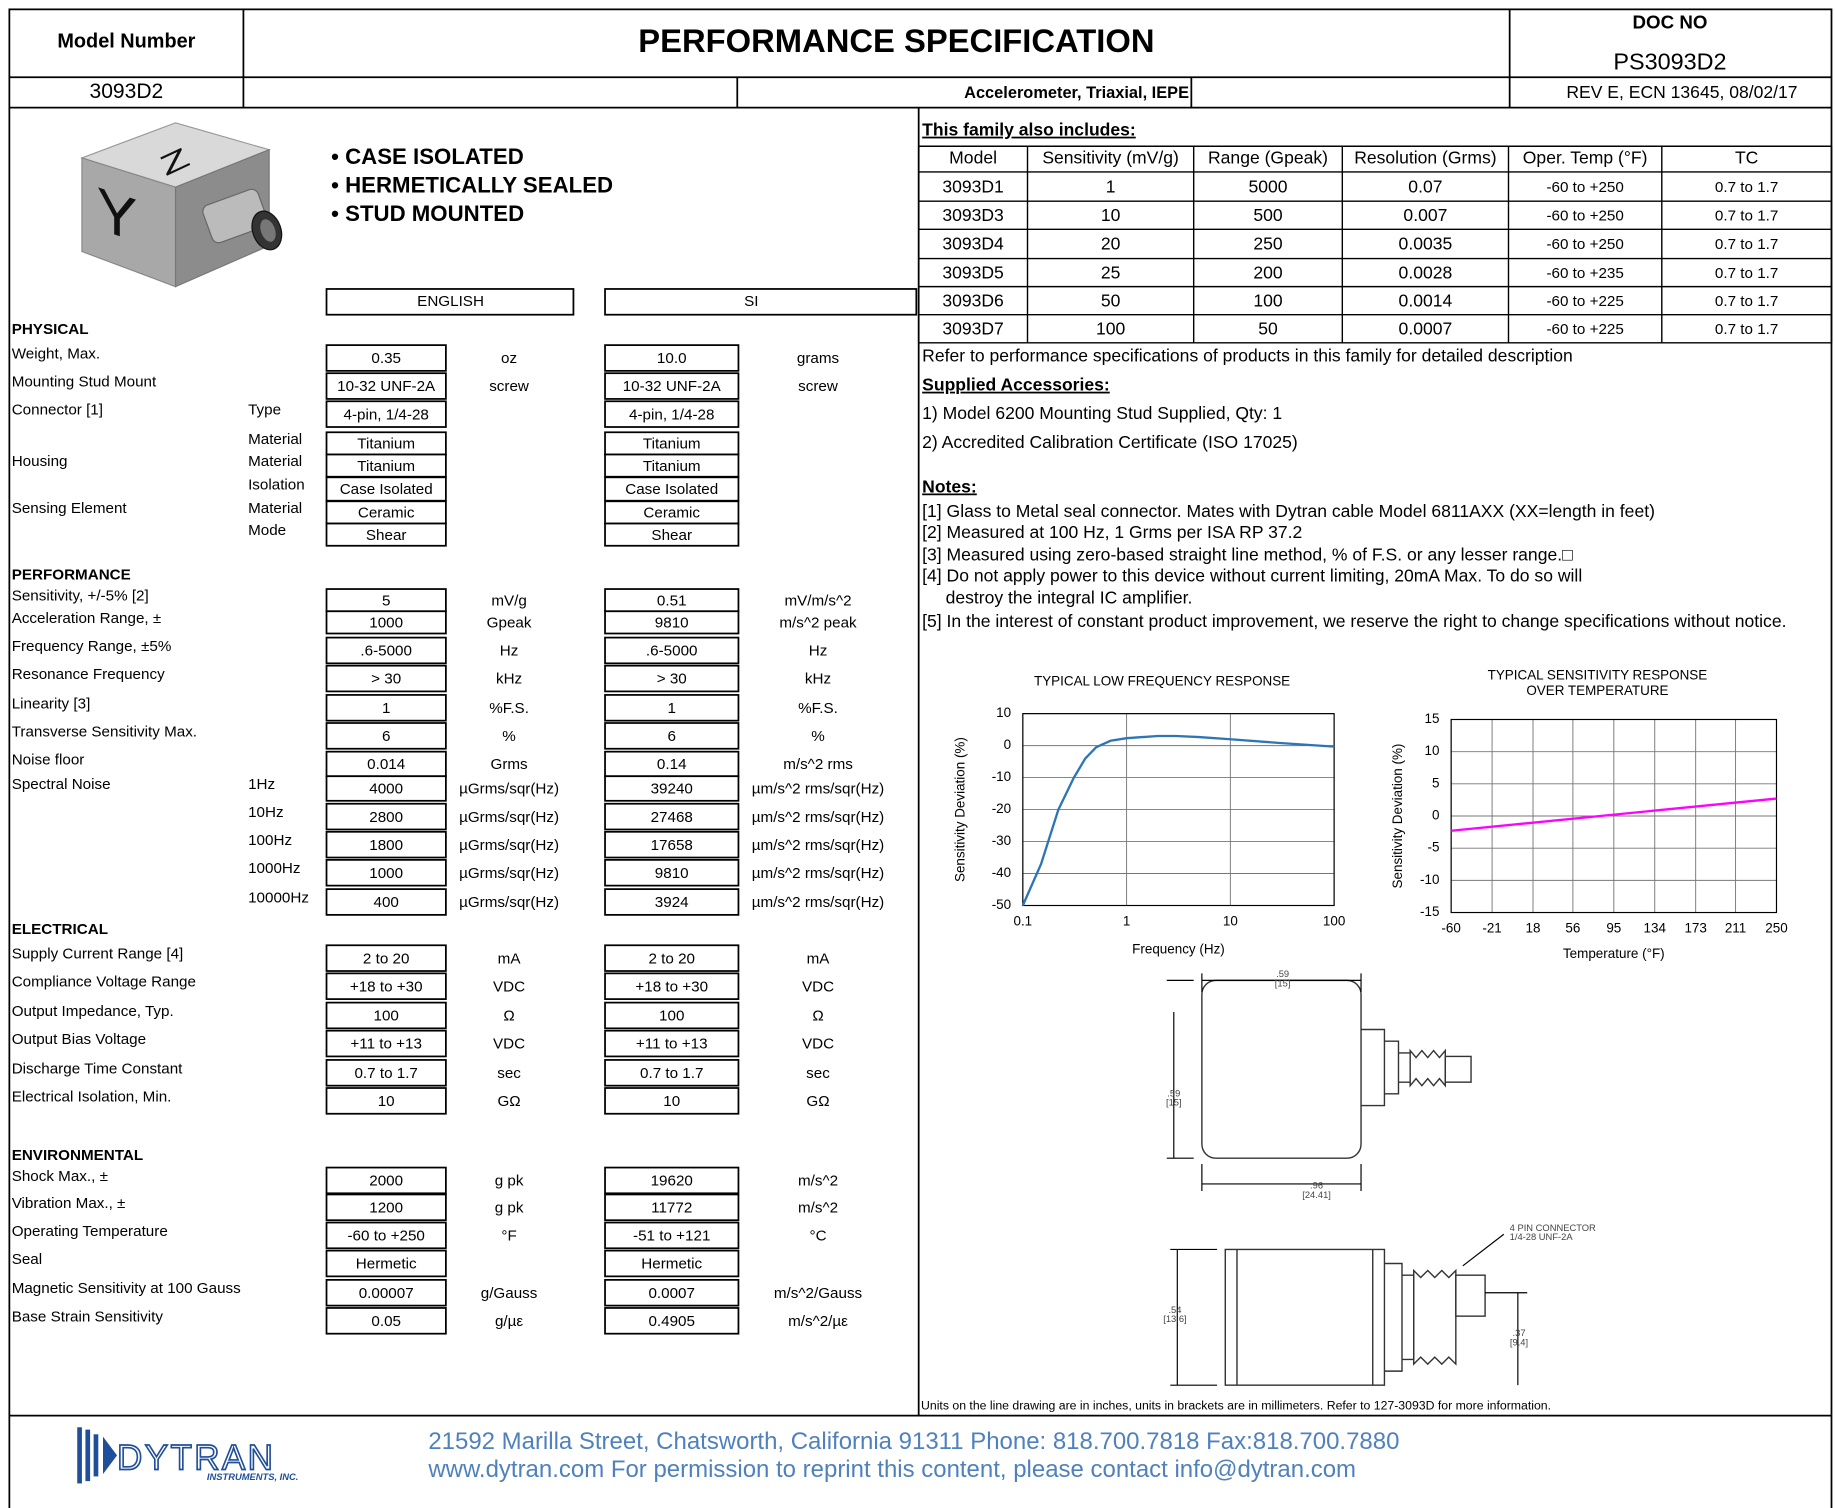 The height and width of the screenshot is (1508, 1835). What do you see at coordinates (671, 414) in the screenshot?
I see `si-value: 4-pin, 1/4-28` at bounding box center [671, 414].